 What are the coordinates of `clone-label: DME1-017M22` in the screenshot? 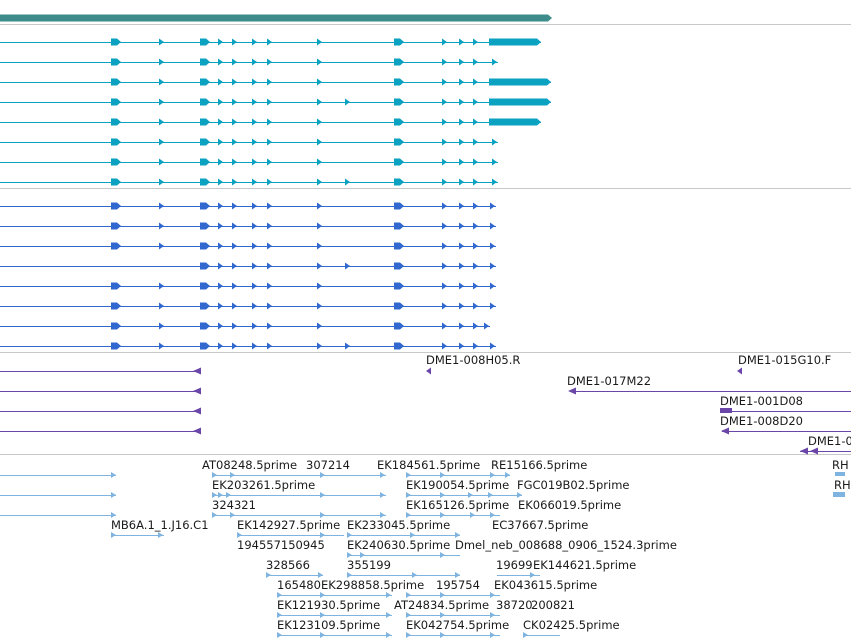 It's located at (609, 381).